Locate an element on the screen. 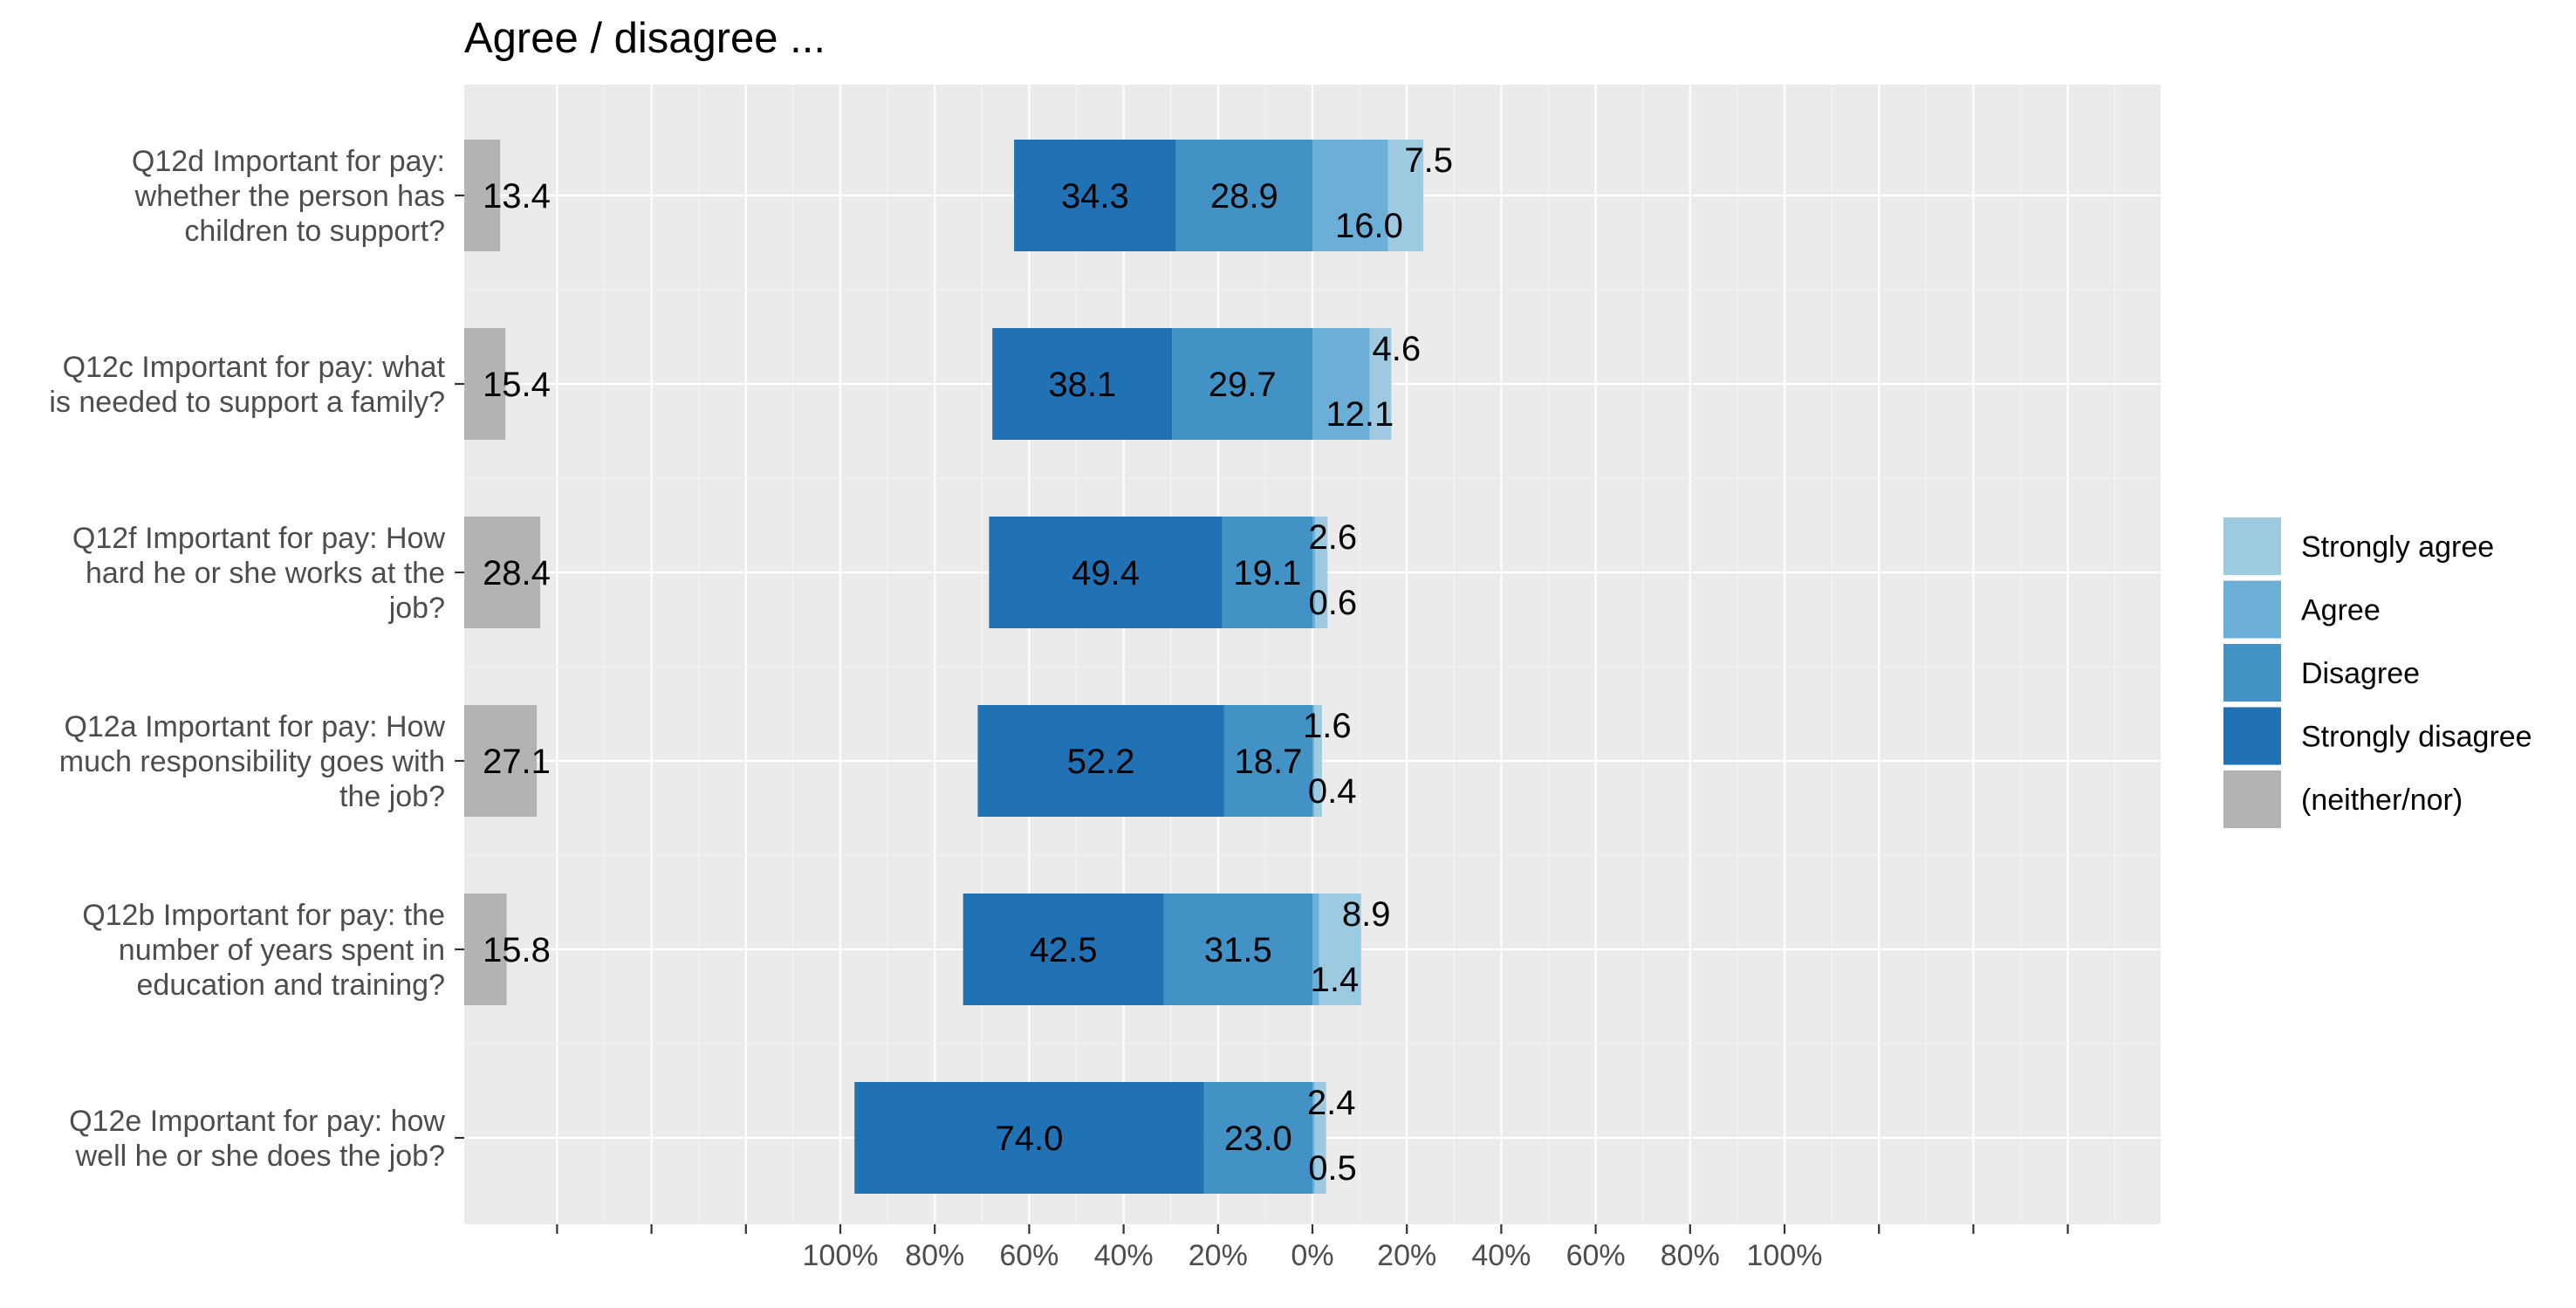  value-label-neither: 28.4 is located at coordinates (517, 573).